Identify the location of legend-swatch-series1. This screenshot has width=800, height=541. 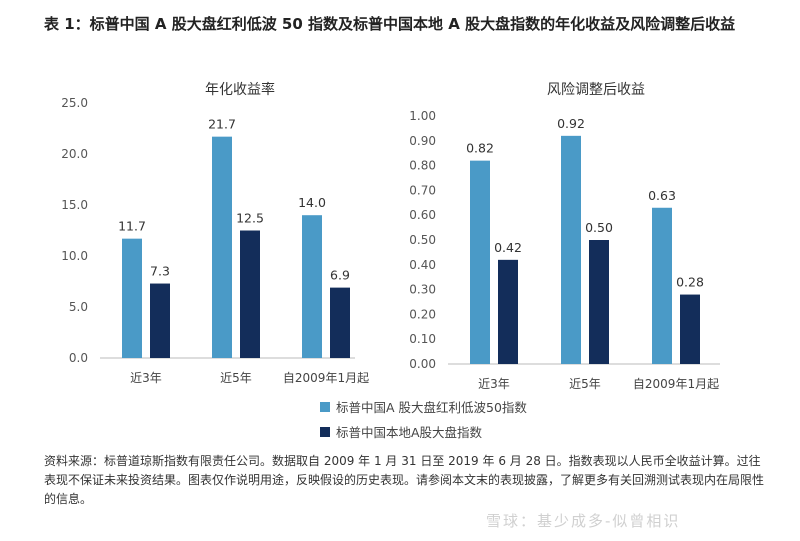
(325, 406).